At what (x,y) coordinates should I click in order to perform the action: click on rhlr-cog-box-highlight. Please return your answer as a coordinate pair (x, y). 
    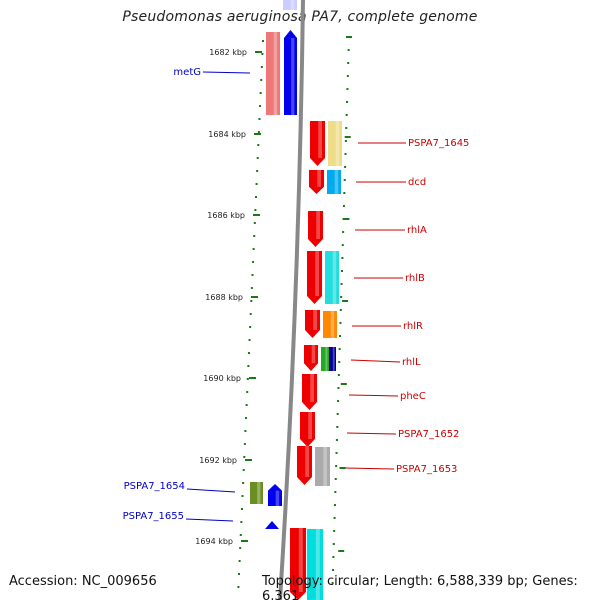
    Looking at the image, I should click on (332, 324).